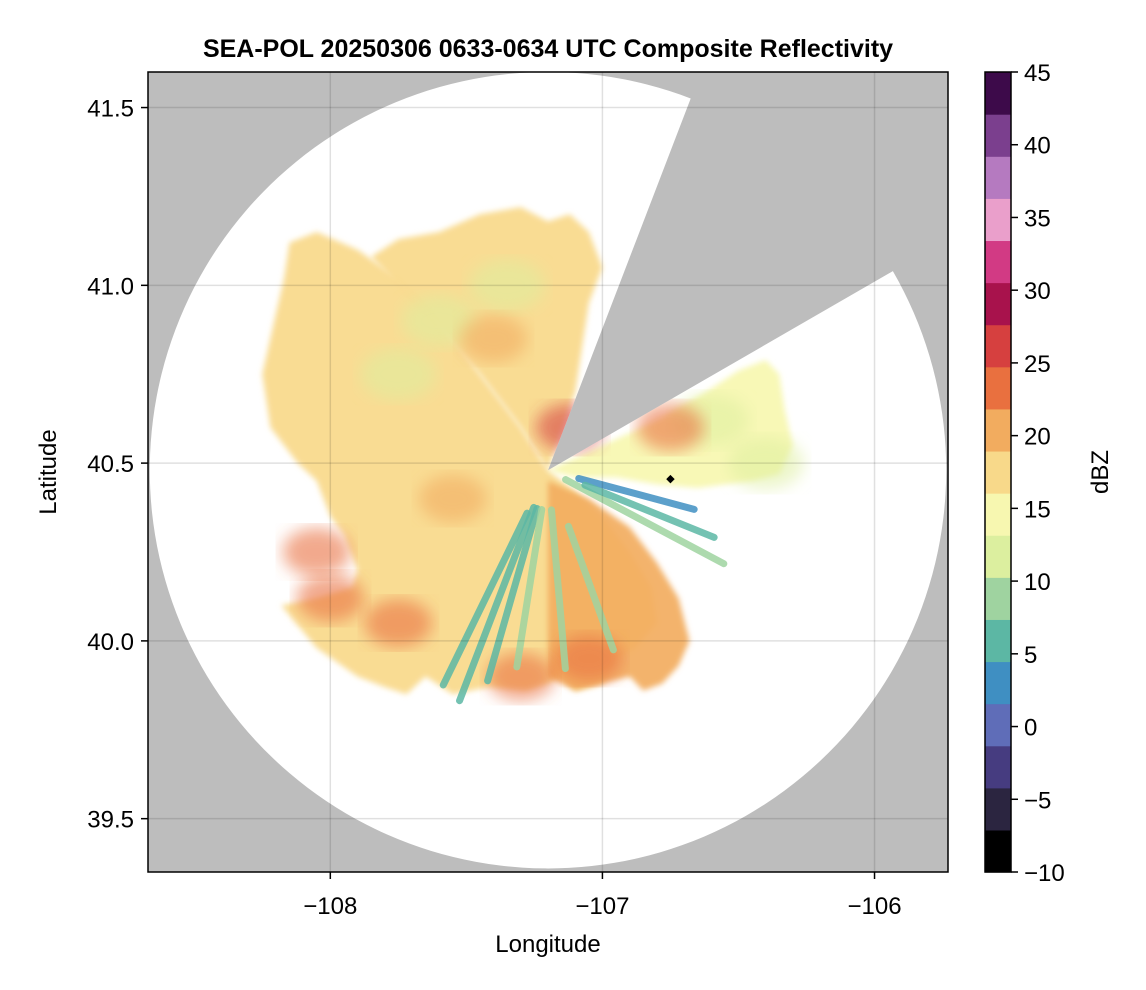  I want to click on colorbar-tick-label: 45, so click(1037, 73).